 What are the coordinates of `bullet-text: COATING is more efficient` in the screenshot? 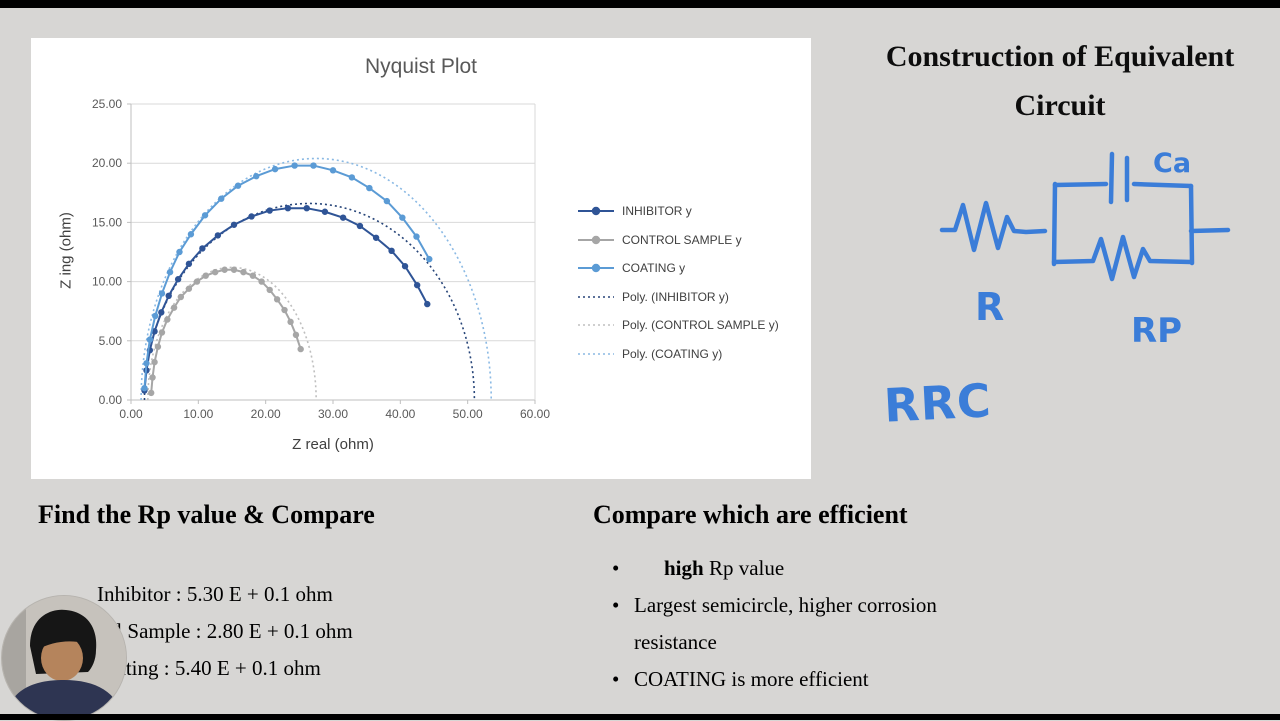 It's located at (751, 679).